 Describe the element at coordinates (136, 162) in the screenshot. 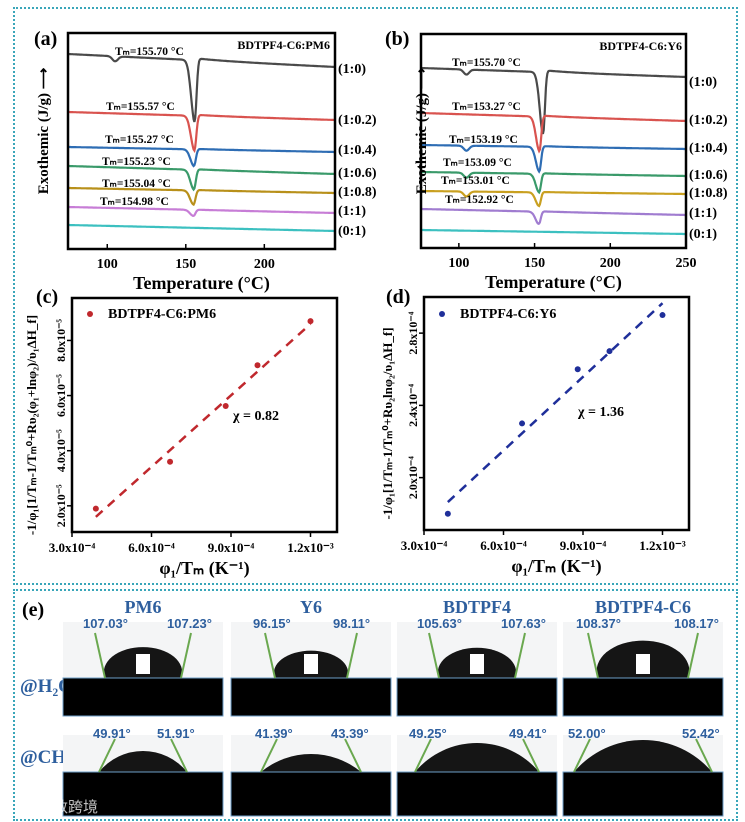

I see `tm-label: Tₘ=155.23 °C` at that location.